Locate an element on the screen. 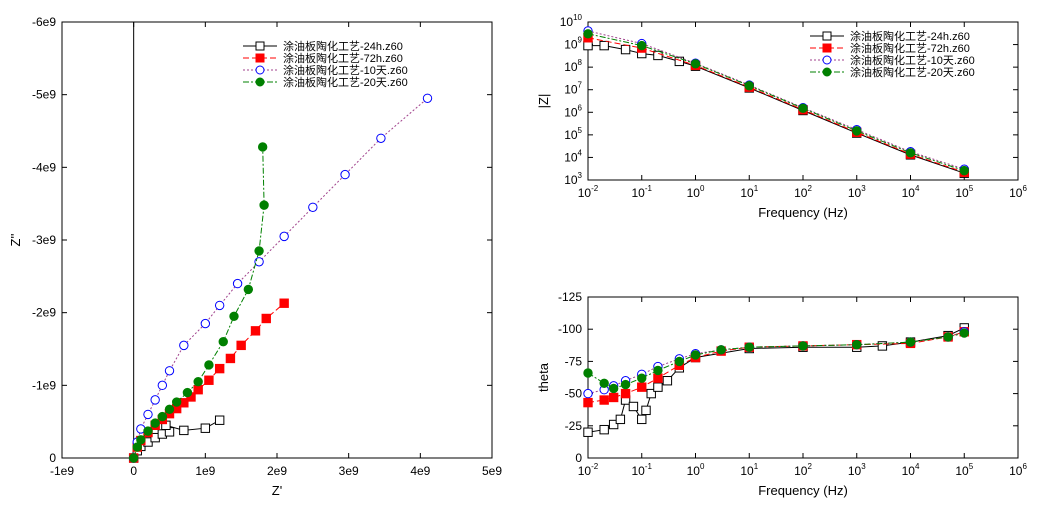 The height and width of the screenshot is (523, 1043). y-tick-label: -125 is located at coordinates (570, 297).